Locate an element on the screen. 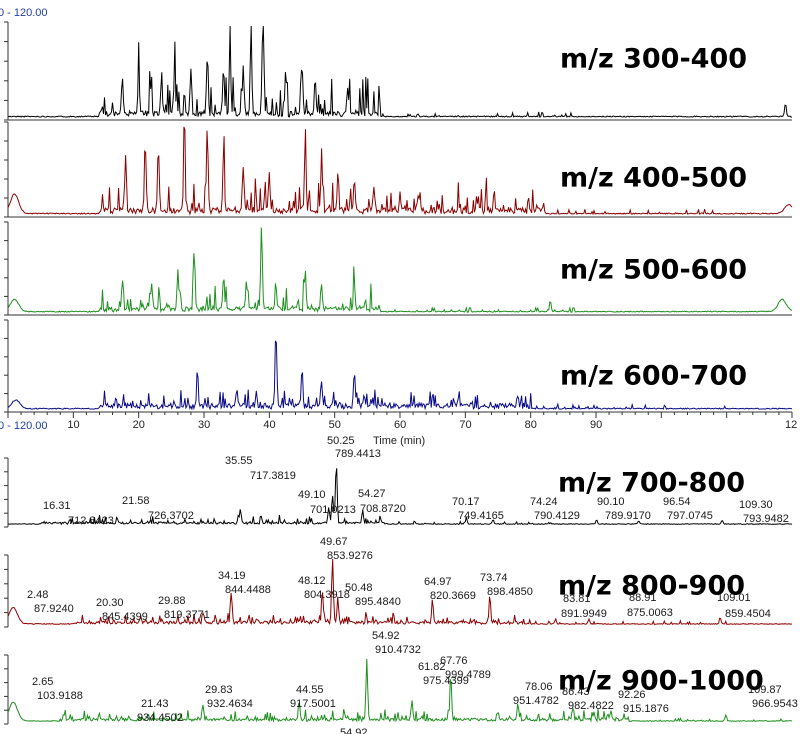  peak-mz-label: 875.0063 is located at coordinates (650, 613).